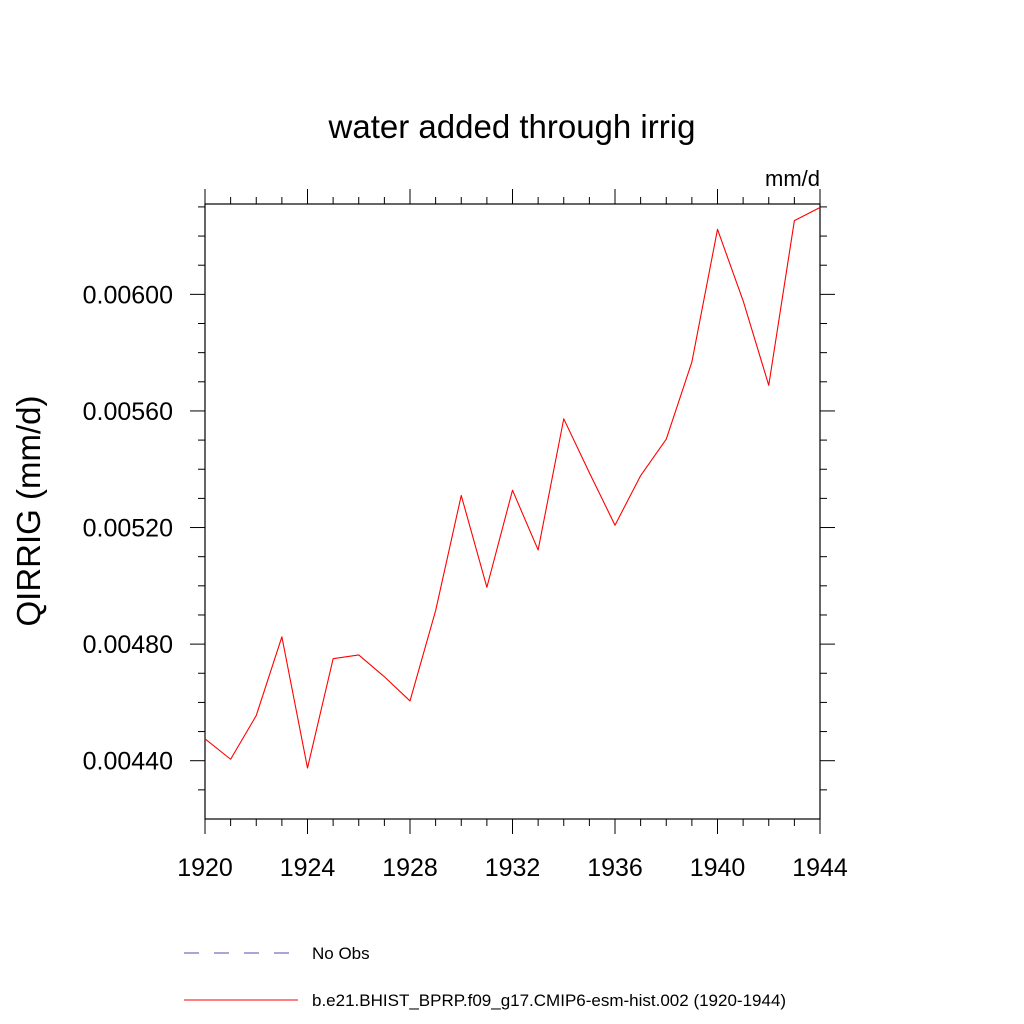 This screenshot has width=1024, height=1024. What do you see at coordinates (128, 762) in the screenshot?
I see `y-tick-label: 0.00440` at bounding box center [128, 762].